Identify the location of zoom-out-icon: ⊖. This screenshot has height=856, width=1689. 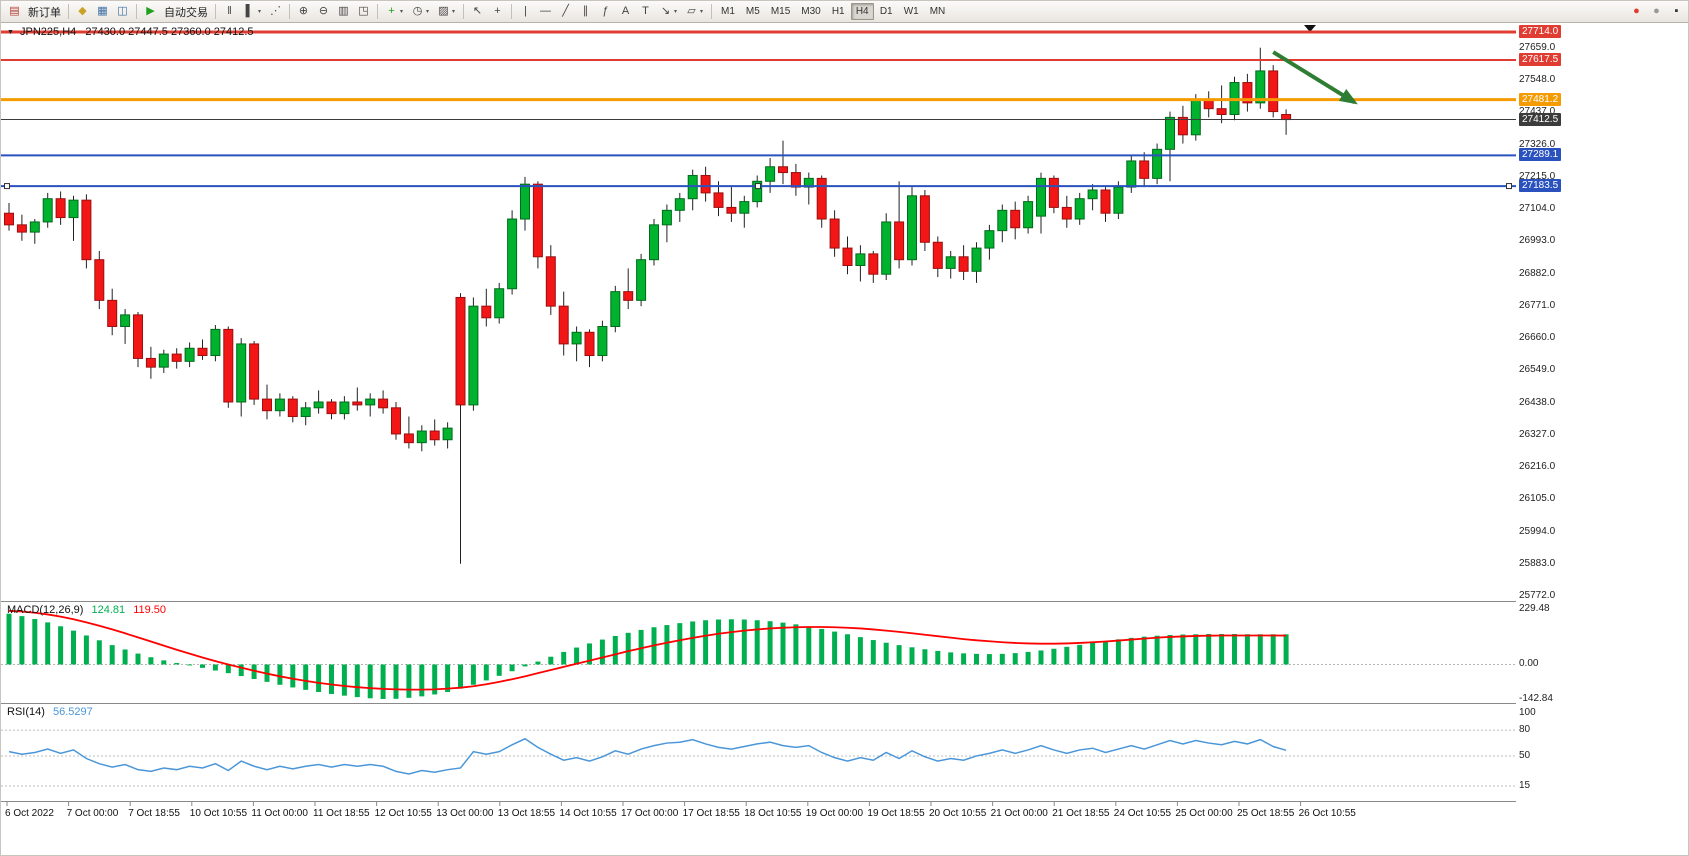
(323, 11).